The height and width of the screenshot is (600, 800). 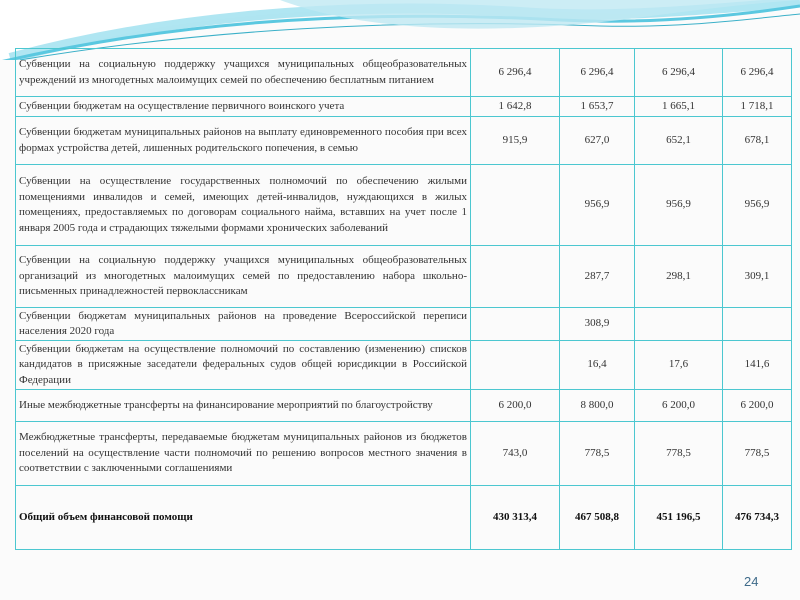 What do you see at coordinates (597, 324) in the screenshot?
I see `value-cell: 308,9` at bounding box center [597, 324].